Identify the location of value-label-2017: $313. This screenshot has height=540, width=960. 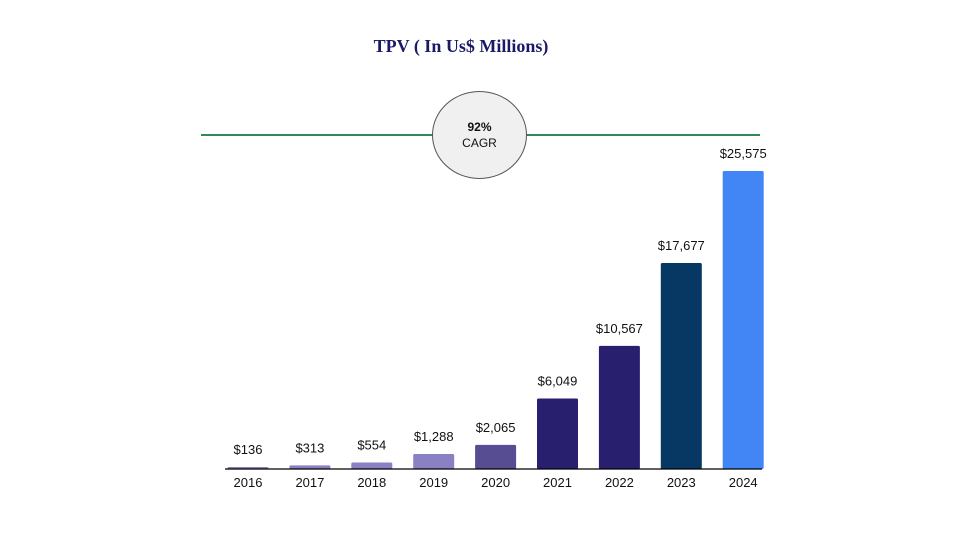
(309, 447).